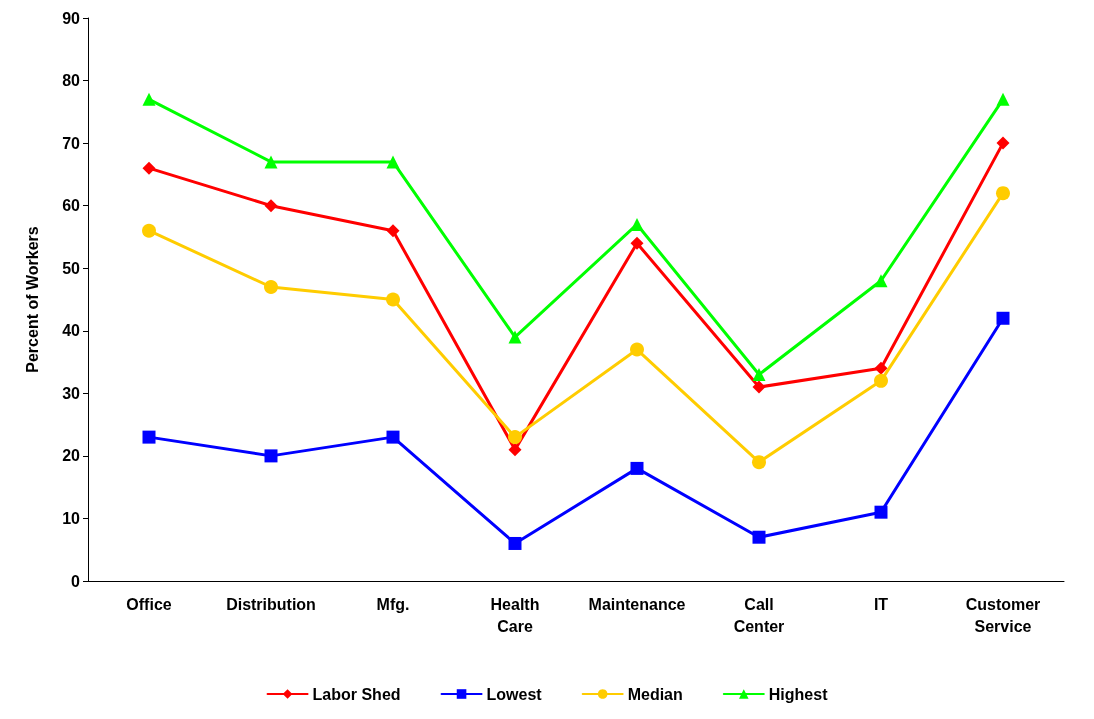 This screenshot has width=1094, height=719. What do you see at coordinates (71, 393) in the screenshot?
I see `y-tick-label: 30` at bounding box center [71, 393].